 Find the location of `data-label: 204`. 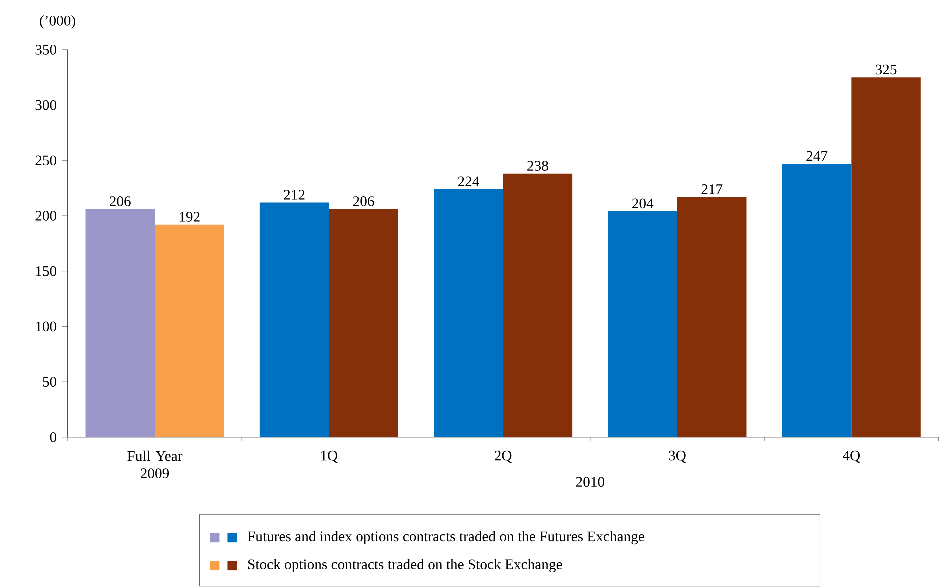

data-label: 204 is located at coordinates (643, 203).